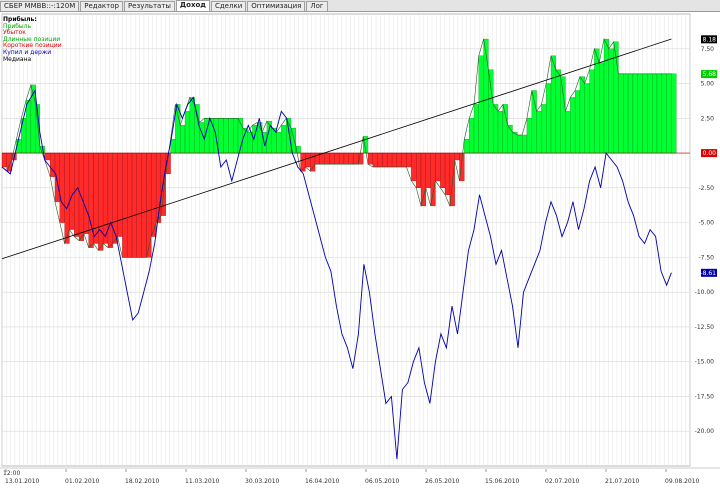 The image size is (720, 489). Describe the element at coordinates (276, 6) in the screenshot. I see `tab-optimization: Оптимизация` at that location.